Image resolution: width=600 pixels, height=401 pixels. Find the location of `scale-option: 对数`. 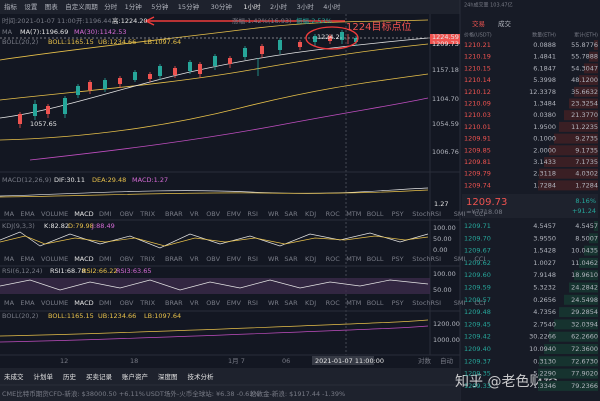

scale-option: 对数 is located at coordinates (425, 360).